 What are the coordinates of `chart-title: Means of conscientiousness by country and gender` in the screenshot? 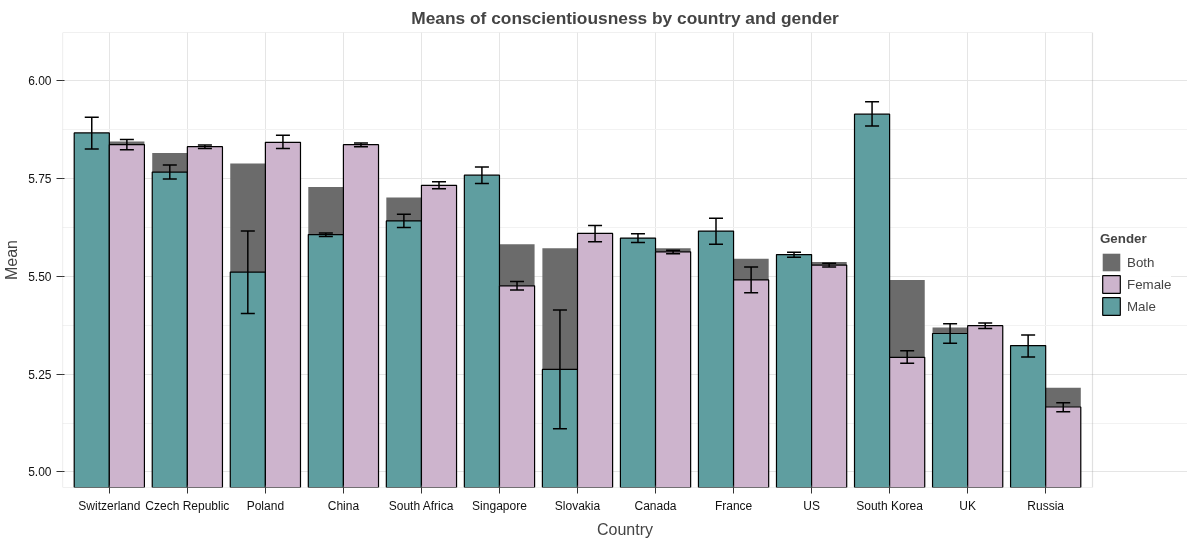 It's located at (625, 17).